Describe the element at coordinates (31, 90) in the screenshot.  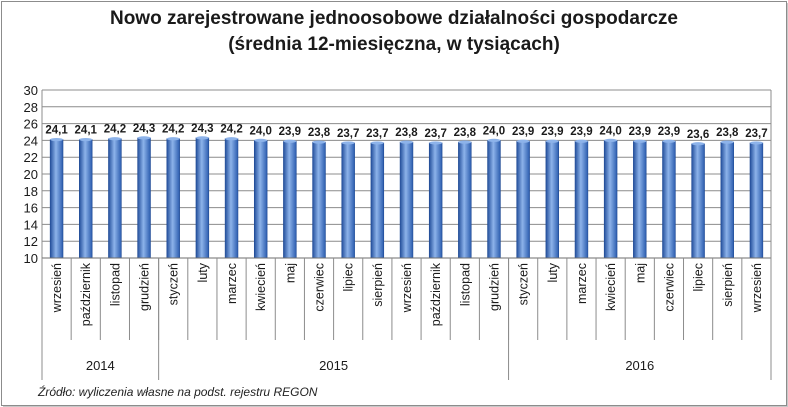
I see `y-tick-label: 30` at that location.